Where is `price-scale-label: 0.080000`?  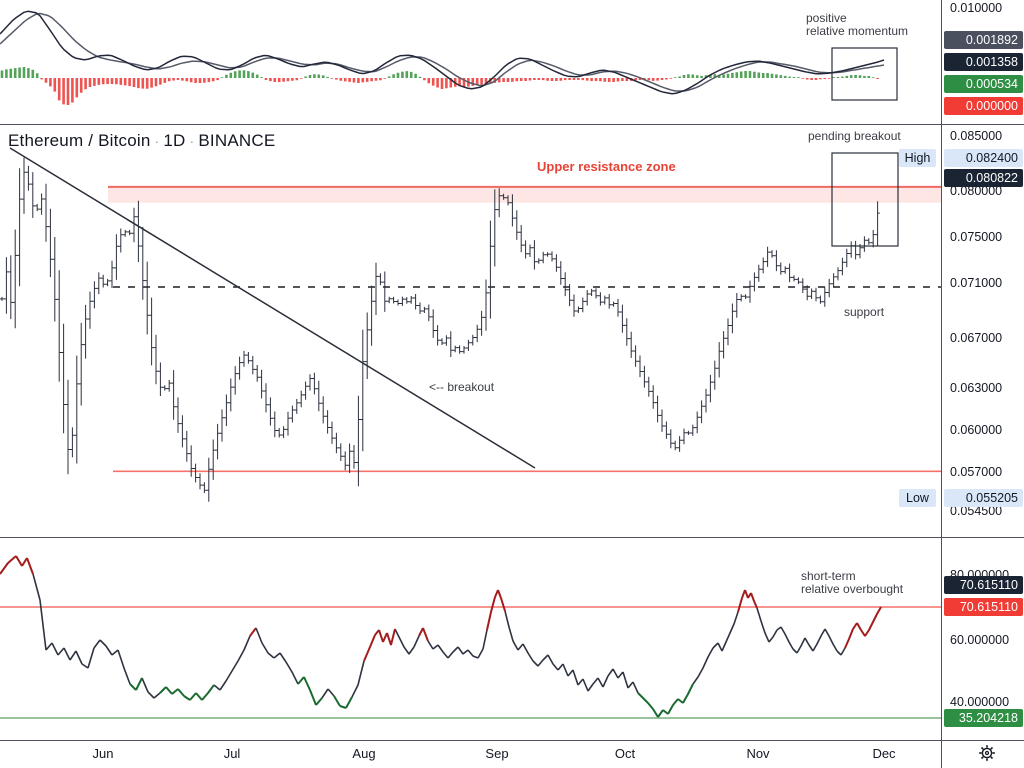
price-scale-label: 0.080000 is located at coordinates (976, 191).